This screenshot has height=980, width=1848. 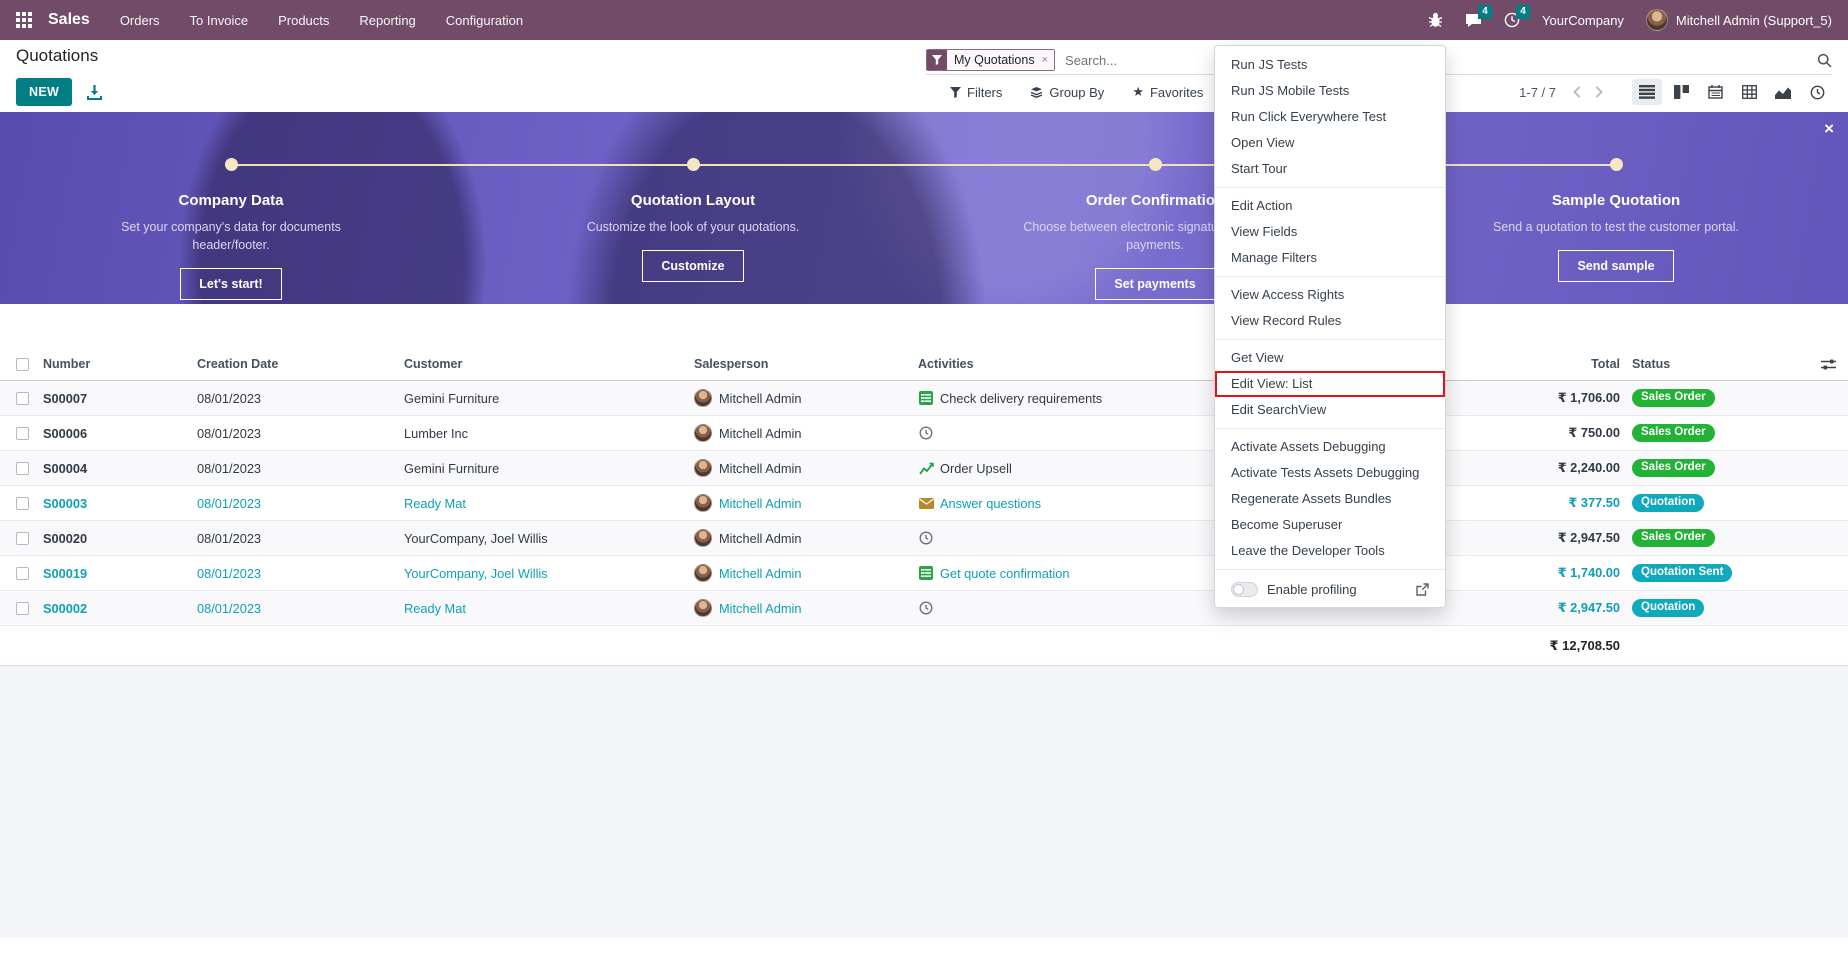 What do you see at coordinates (1155, 284) in the screenshot?
I see `step-action-button: Set payments` at bounding box center [1155, 284].